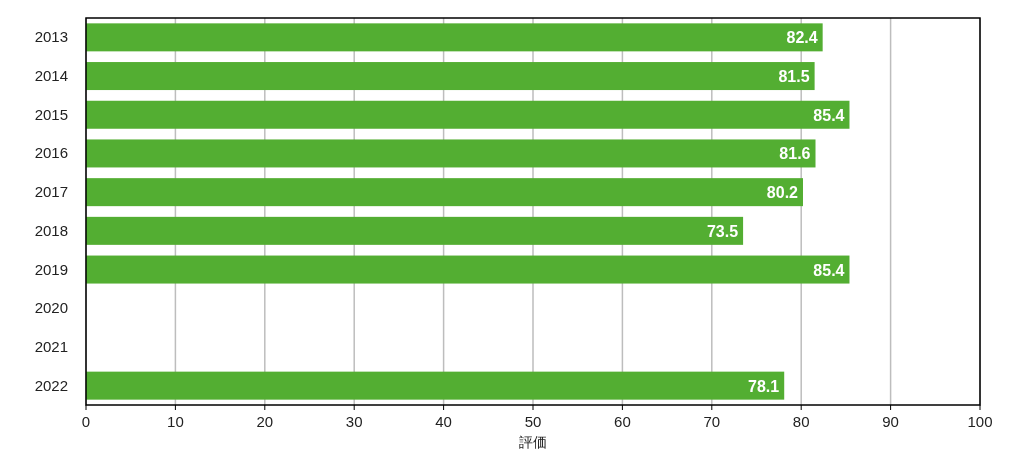  I want to click on x-tick-label: 20, so click(265, 421).